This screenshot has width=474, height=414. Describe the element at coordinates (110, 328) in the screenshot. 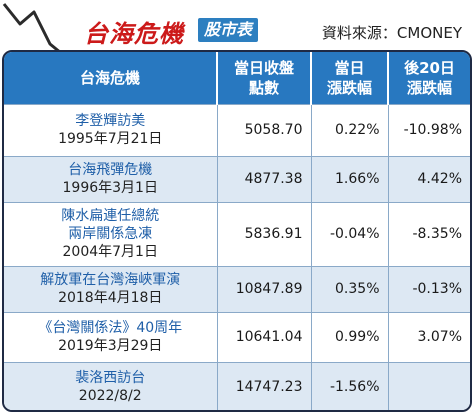

I see `event-name: 《台灣關係法》40周年` at that location.